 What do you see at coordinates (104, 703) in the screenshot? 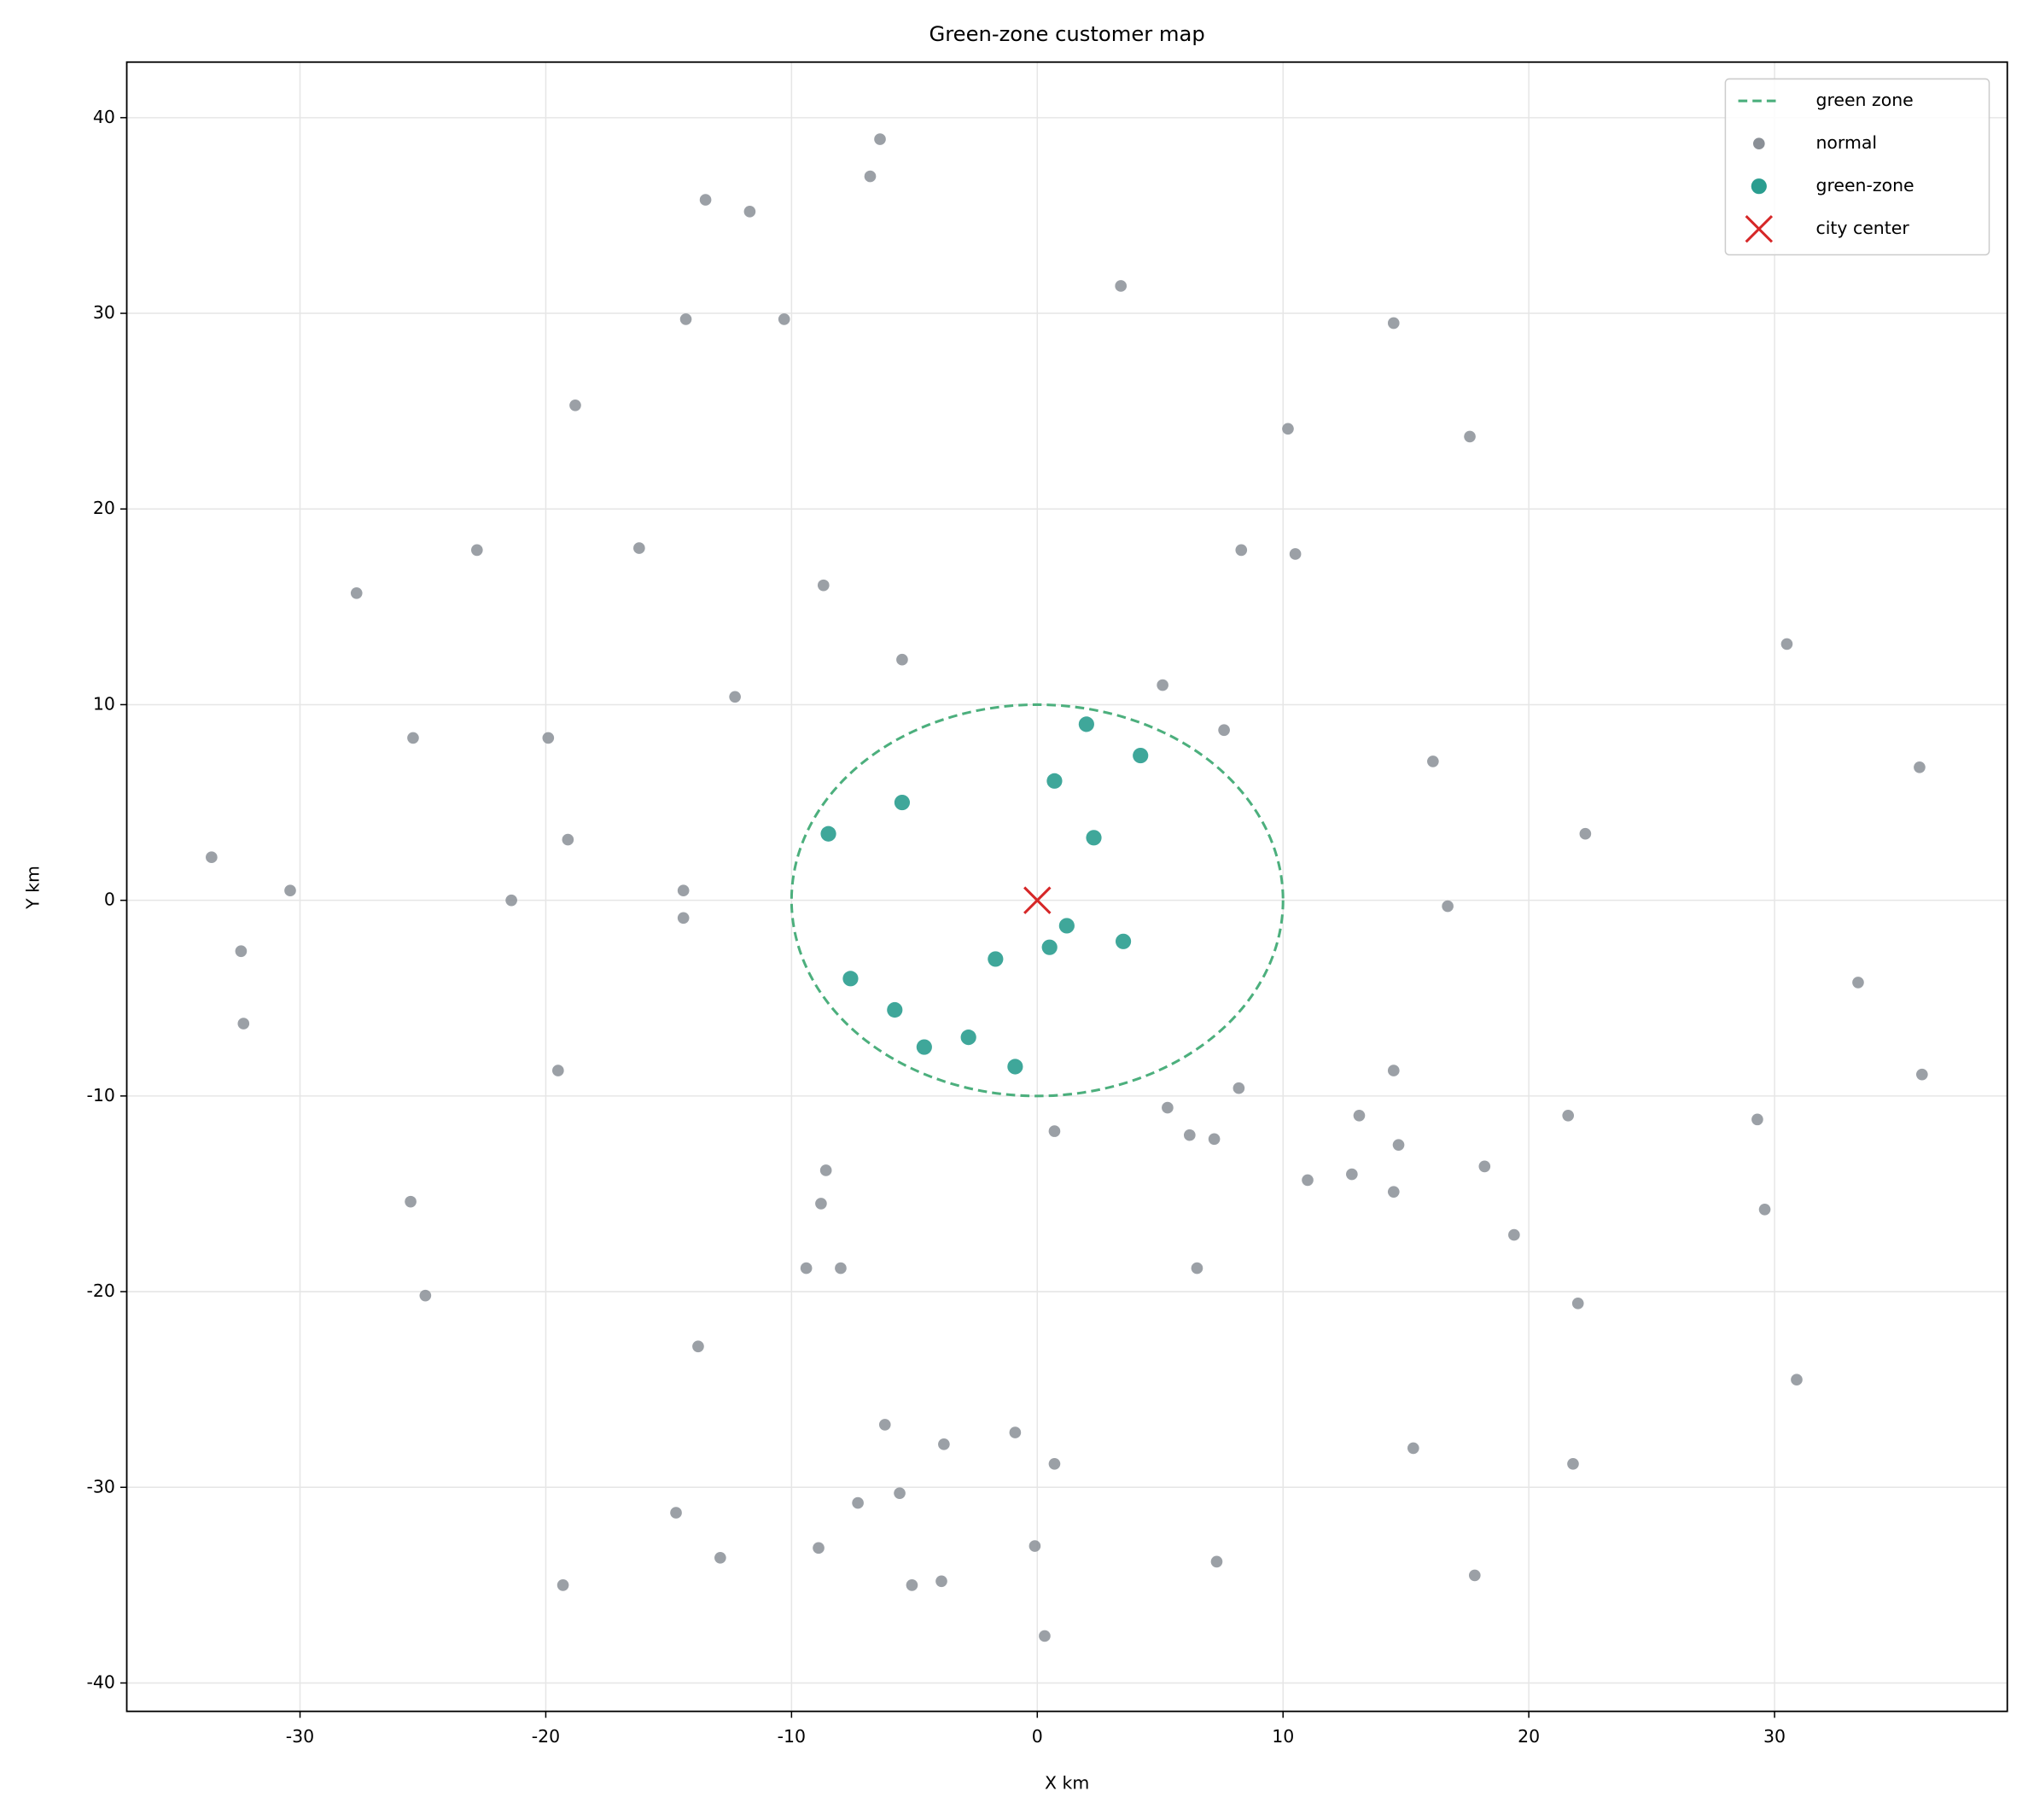
I see `y-tick-label: 10` at bounding box center [104, 703].